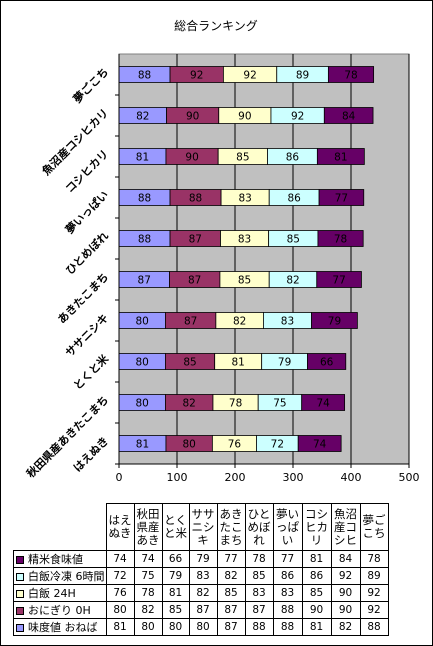  I want to click on x-tick-label: 400, so click(351, 477).